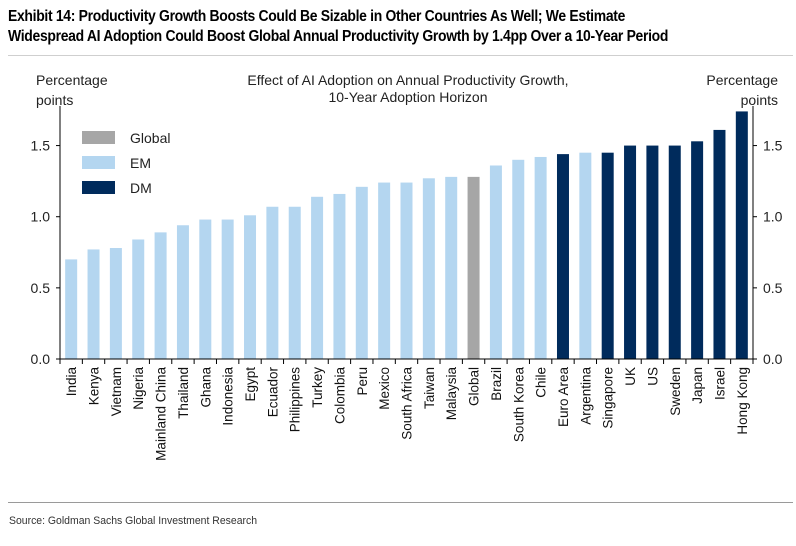 The image size is (796, 546). What do you see at coordinates (362, 381) in the screenshot?
I see `x-tick-label: Peru` at bounding box center [362, 381].